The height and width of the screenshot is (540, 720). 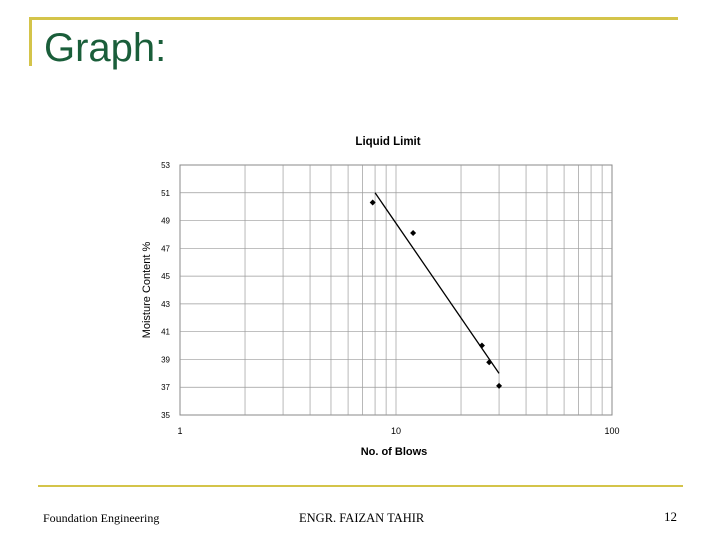 What do you see at coordinates (147, 289) in the screenshot?
I see `y-axis-label: Moisture Content %` at bounding box center [147, 289].